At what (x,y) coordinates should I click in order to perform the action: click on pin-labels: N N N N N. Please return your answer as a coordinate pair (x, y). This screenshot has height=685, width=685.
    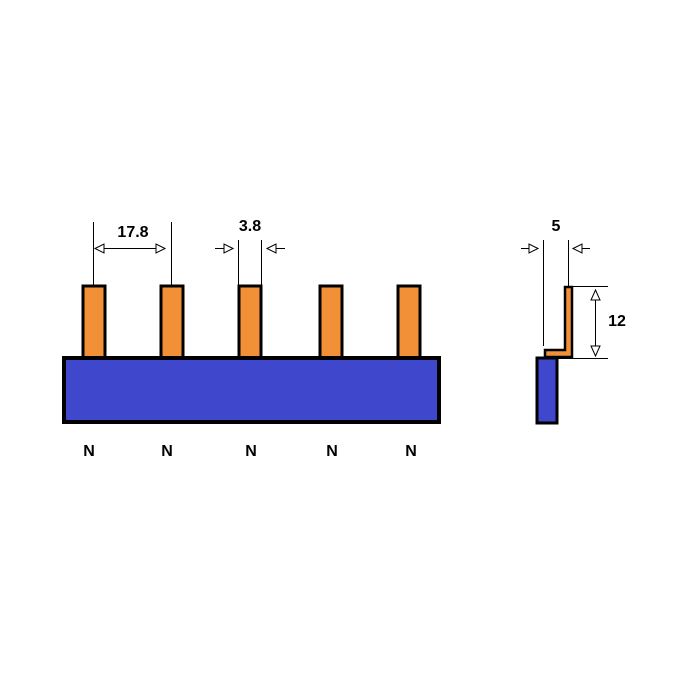
    Looking at the image, I should click on (250, 451).